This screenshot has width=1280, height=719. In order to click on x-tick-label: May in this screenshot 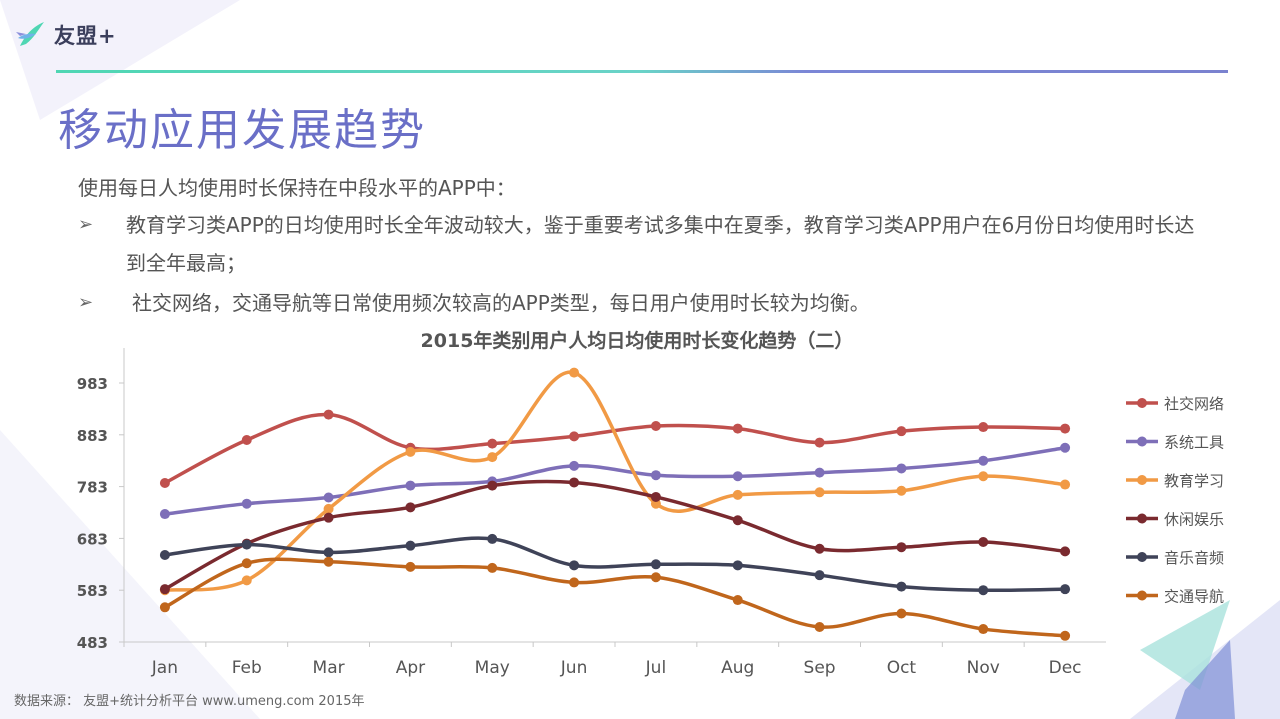, I will do `click(492, 668)`.